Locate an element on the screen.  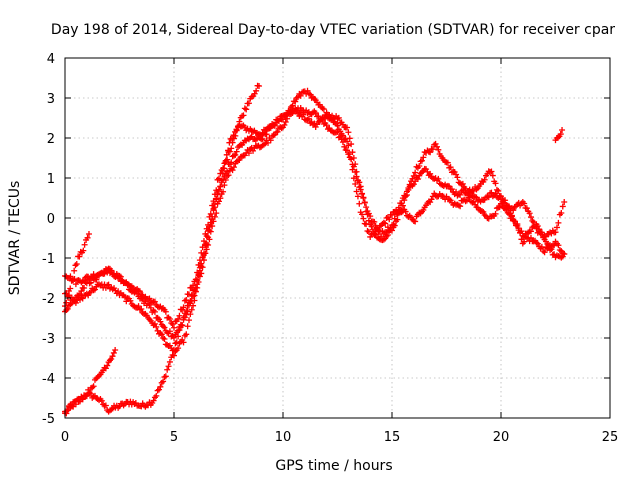
y-tick-label: -2 is located at coordinates (48, 299).